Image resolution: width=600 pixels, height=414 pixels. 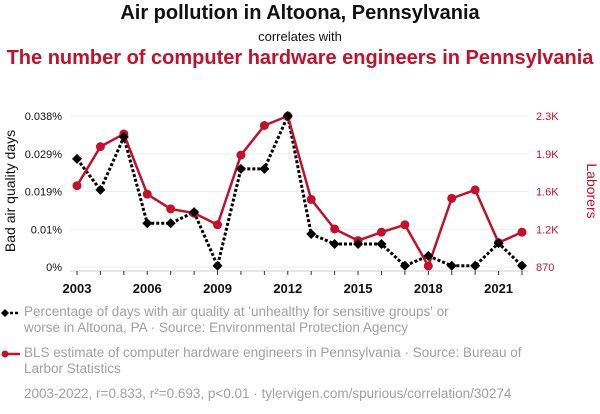 I want to click on legend-icon-series1, so click(x=10, y=313).